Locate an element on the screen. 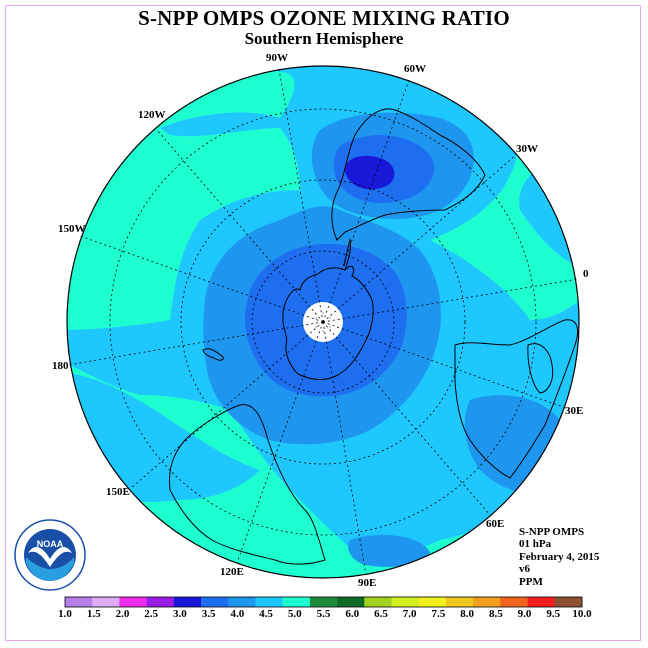 This screenshot has height=648, width=648. lon-label-90e: 90E is located at coordinates (367, 583).